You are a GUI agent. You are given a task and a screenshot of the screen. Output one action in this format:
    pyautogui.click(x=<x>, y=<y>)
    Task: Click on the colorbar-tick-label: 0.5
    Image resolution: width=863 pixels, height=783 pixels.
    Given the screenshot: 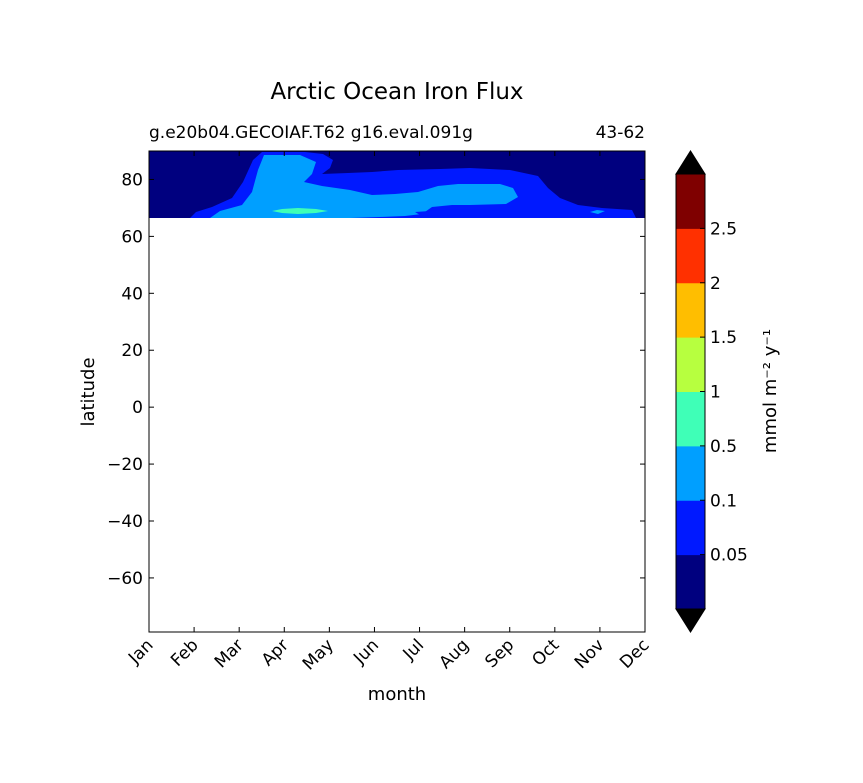 What is the action you would take?
    pyautogui.click(x=723, y=447)
    